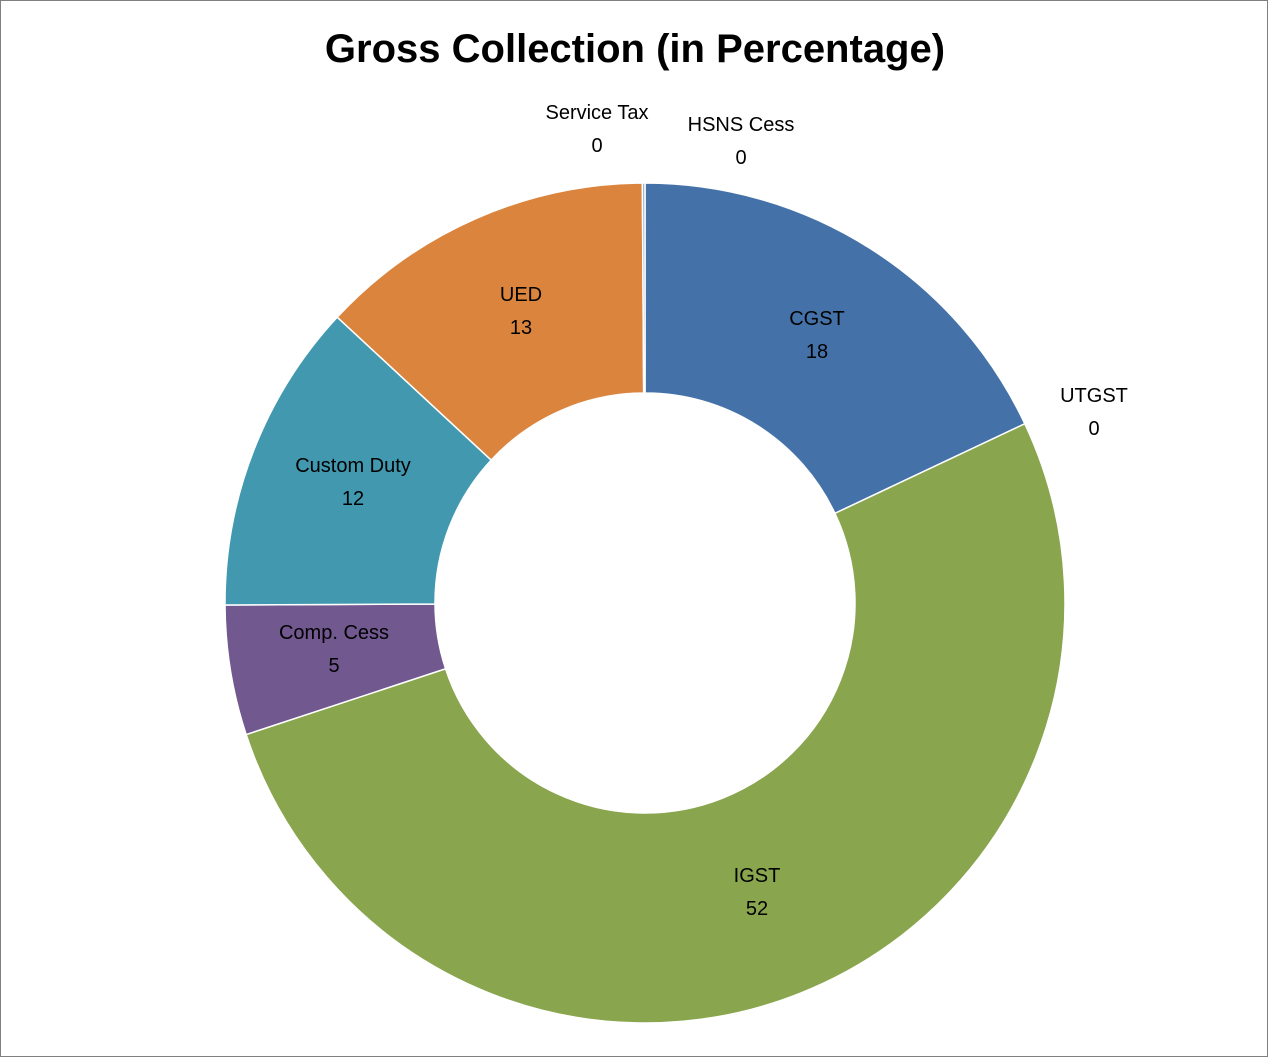 The height and width of the screenshot is (1058, 1268). Describe the element at coordinates (353, 499) in the screenshot. I see `data-label-value-custom-duty: 12` at that location.